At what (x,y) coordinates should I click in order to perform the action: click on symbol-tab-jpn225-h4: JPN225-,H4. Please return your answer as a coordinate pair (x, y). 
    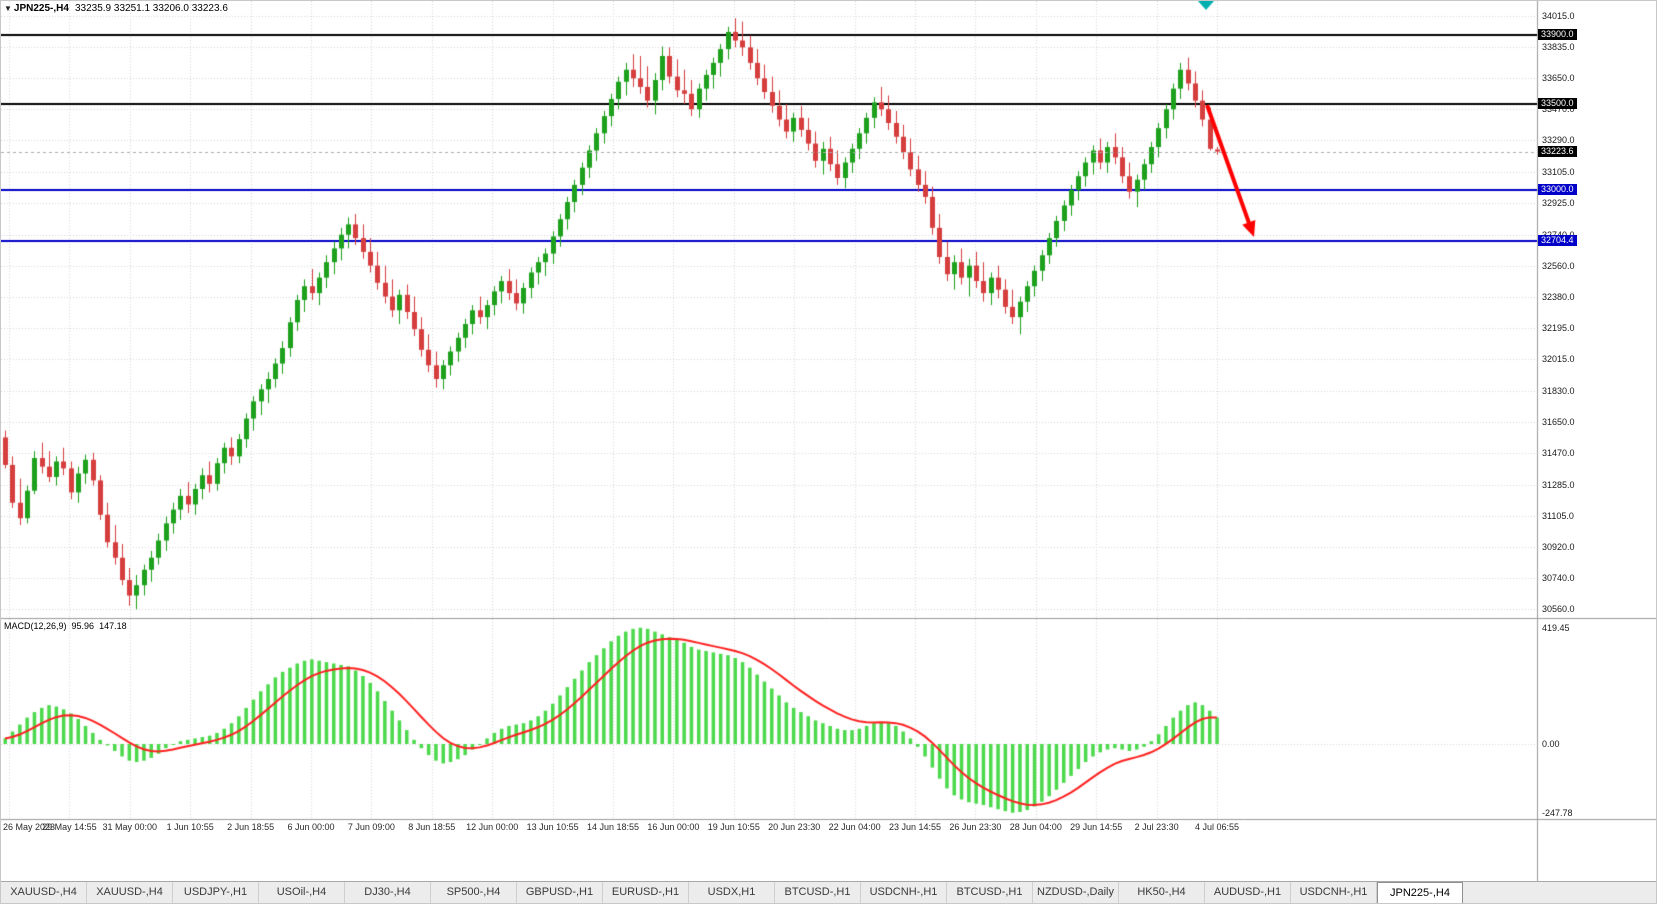
    Looking at the image, I should click on (1420, 892).